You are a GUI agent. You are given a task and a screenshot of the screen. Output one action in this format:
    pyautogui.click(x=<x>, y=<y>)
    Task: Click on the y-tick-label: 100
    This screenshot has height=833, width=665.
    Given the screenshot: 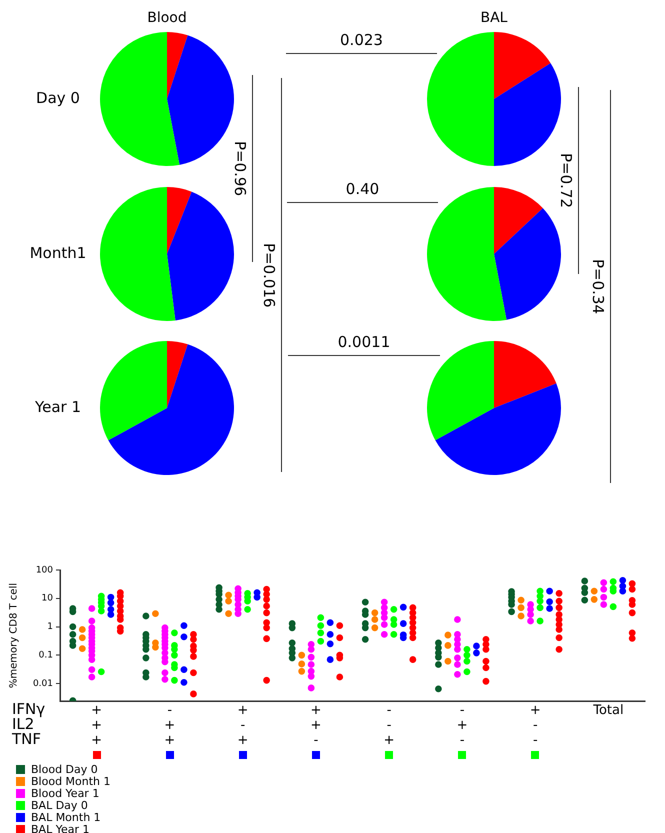 What is the action you would take?
    pyautogui.click(x=45, y=570)
    